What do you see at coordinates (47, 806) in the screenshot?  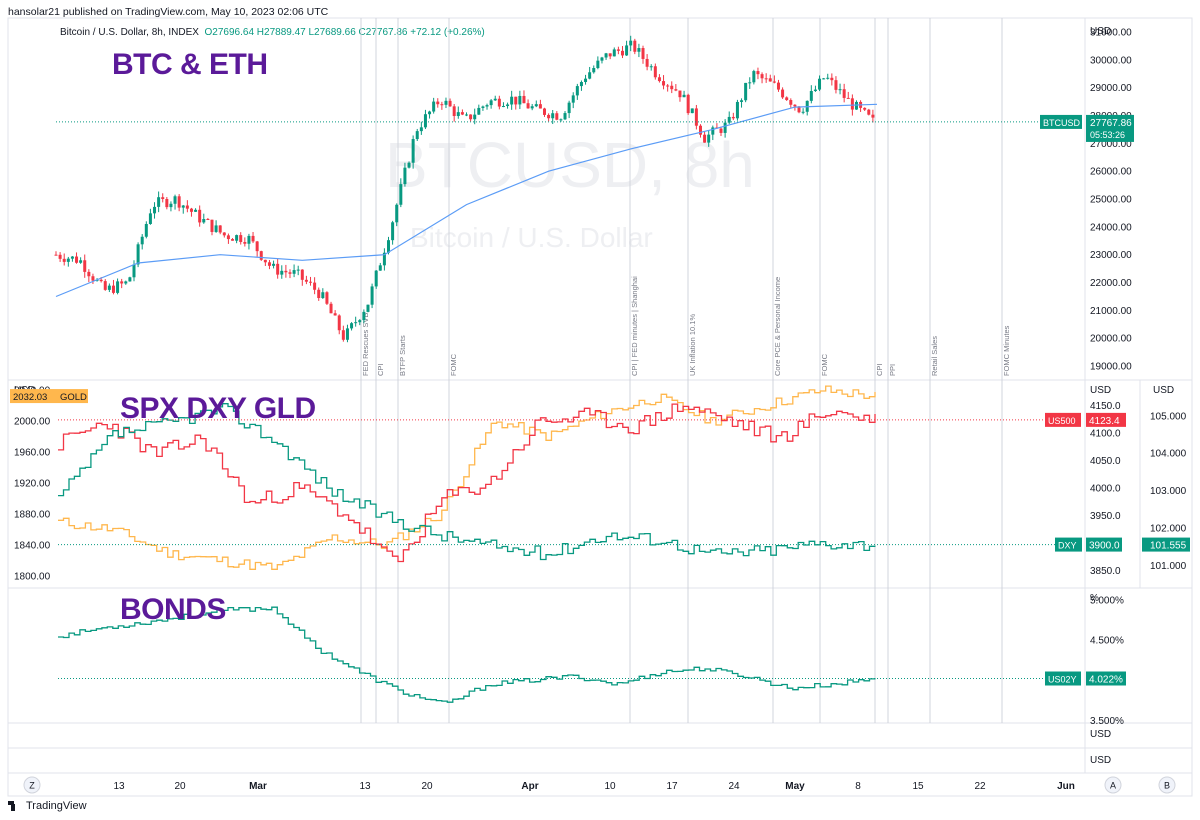 I see `tradingview-logo: TradingView` at bounding box center [47, 806].